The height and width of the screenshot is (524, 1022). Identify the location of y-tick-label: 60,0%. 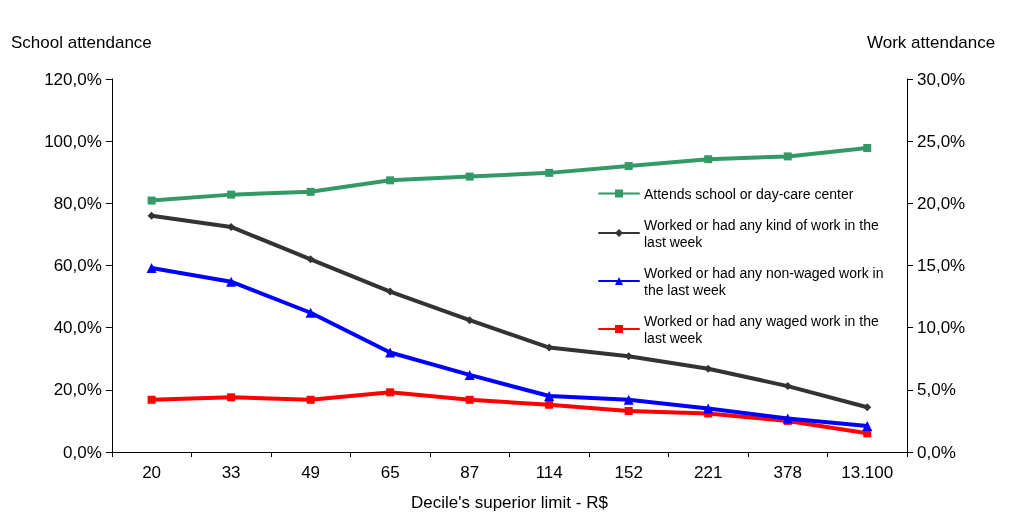
(77, 265).